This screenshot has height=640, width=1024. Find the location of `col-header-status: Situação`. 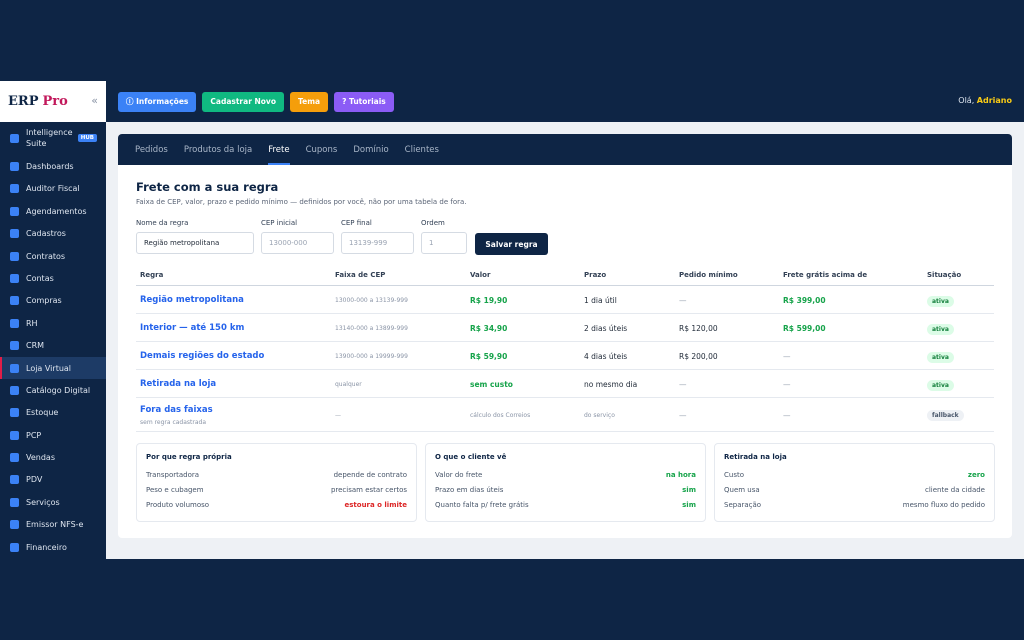

col-header-status: Situação is located at coordinates (944, 275).